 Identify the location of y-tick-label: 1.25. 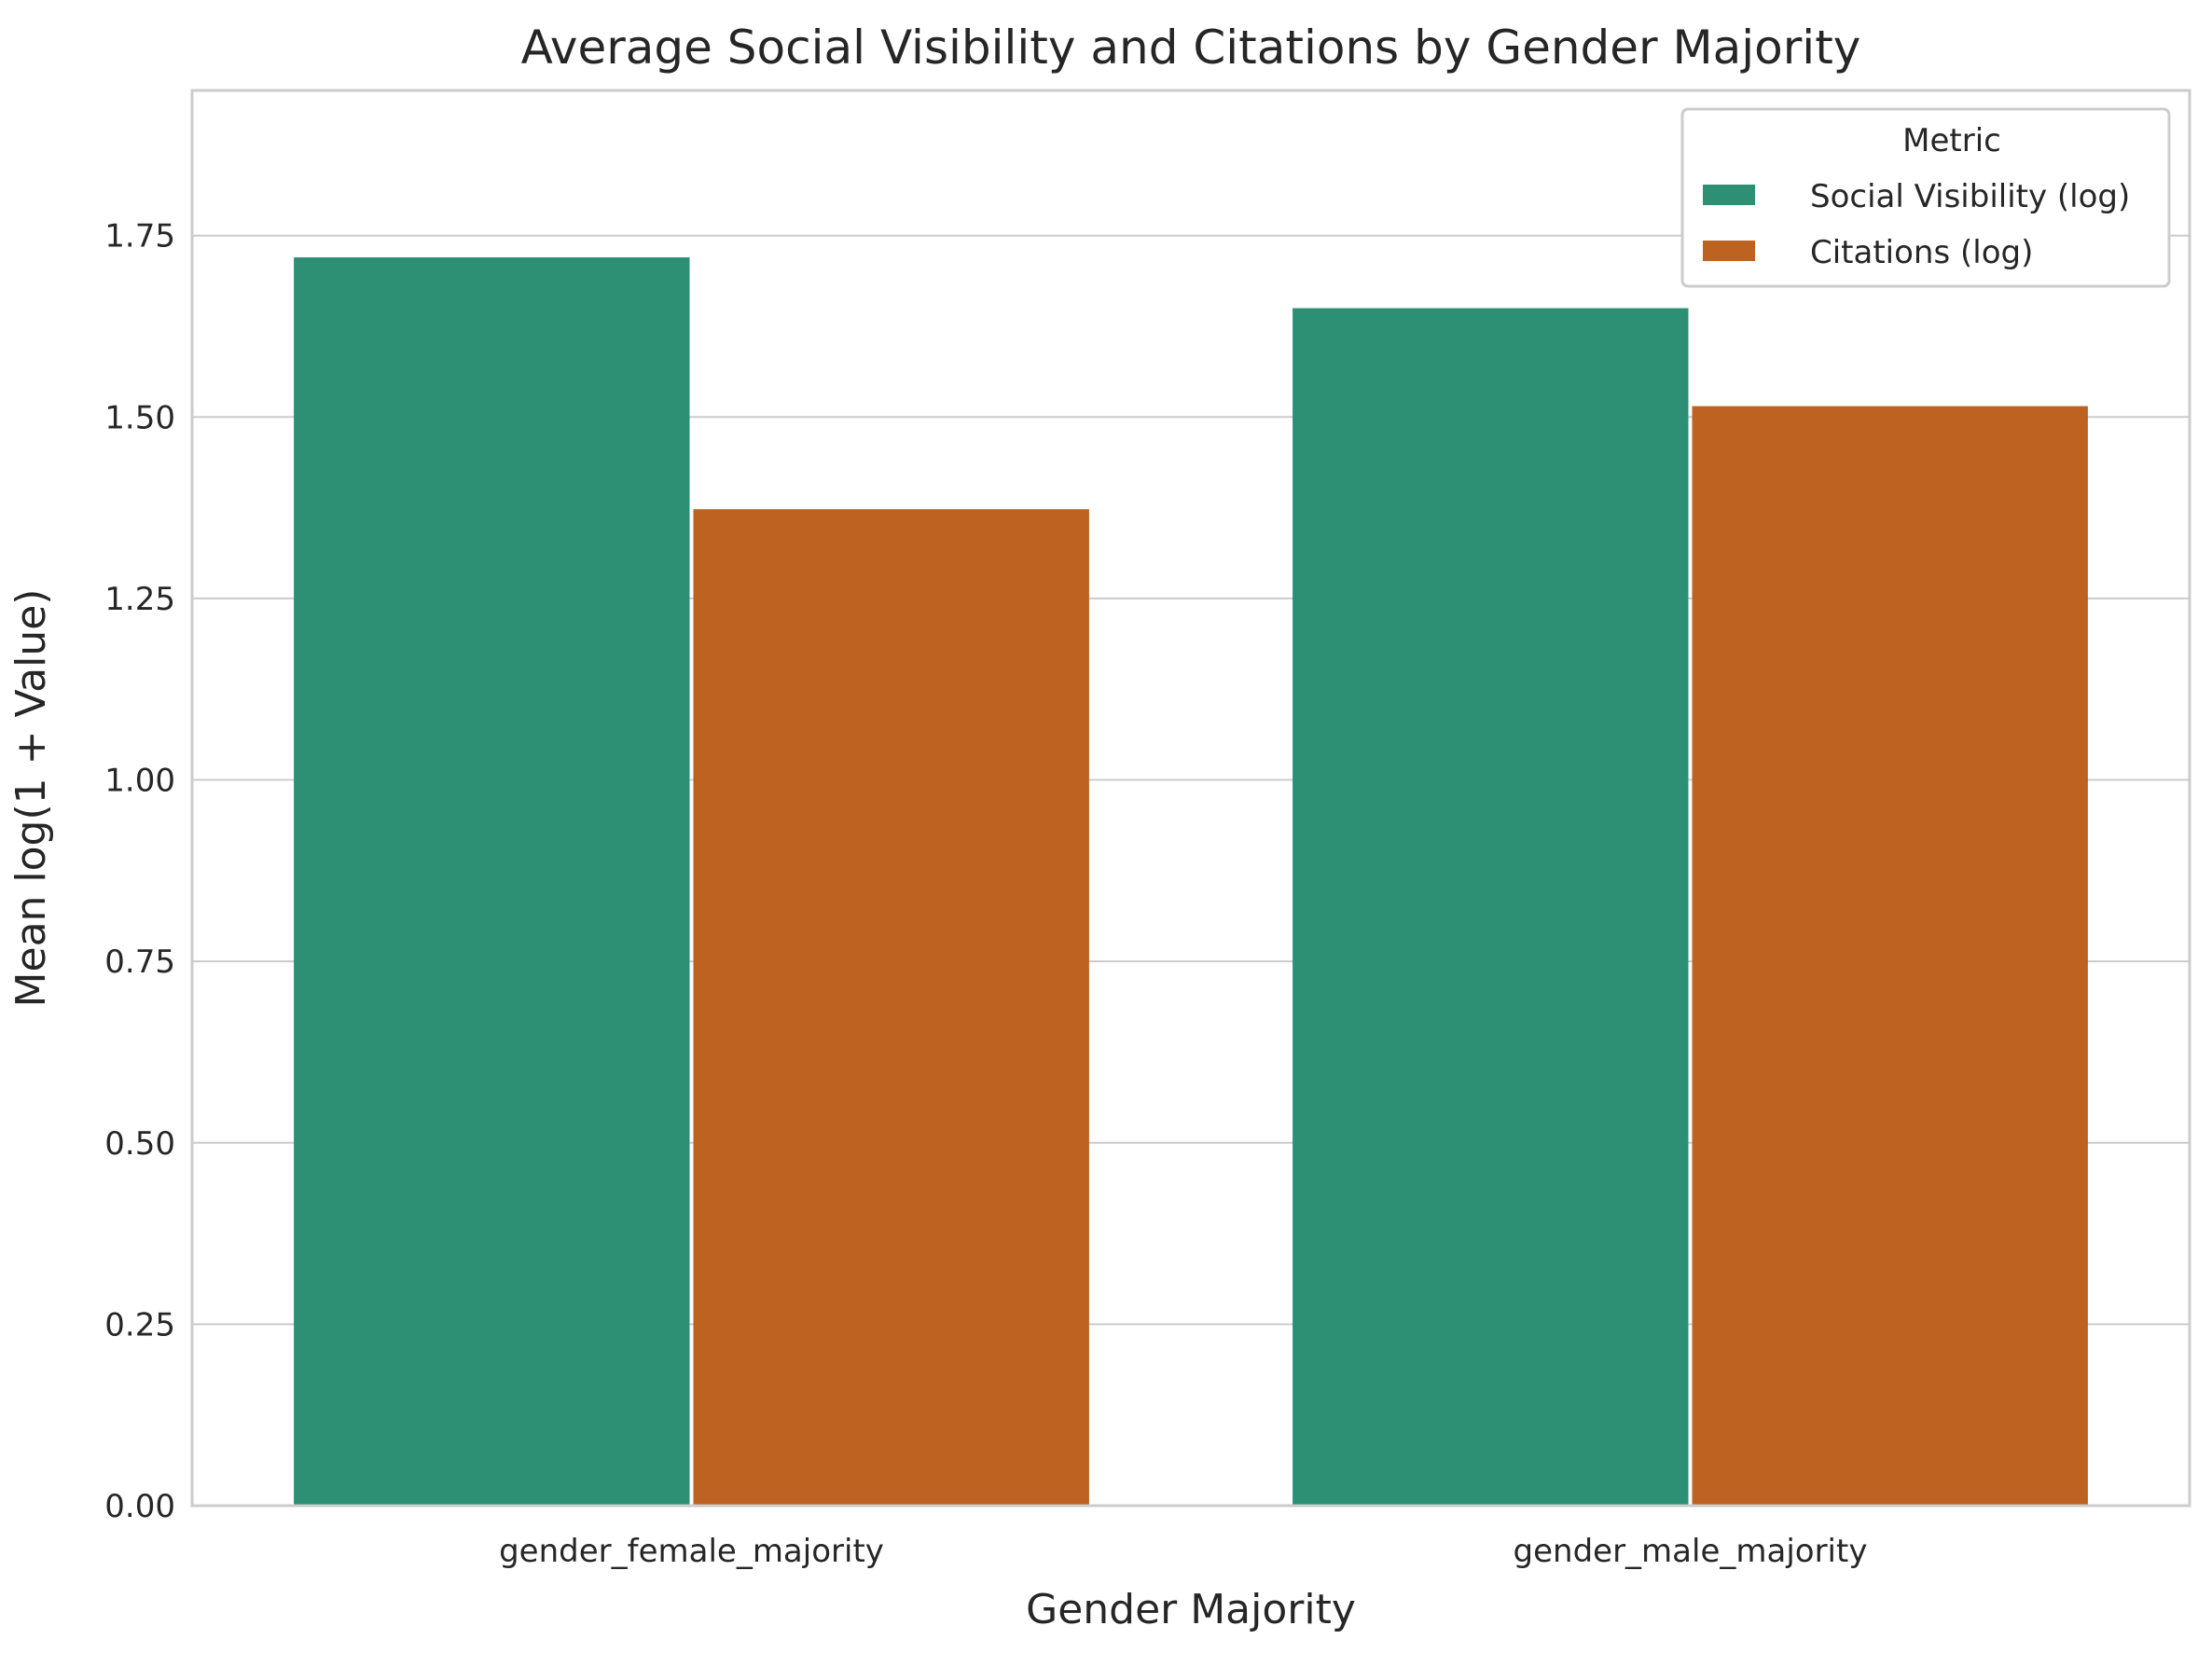
(139, 599).